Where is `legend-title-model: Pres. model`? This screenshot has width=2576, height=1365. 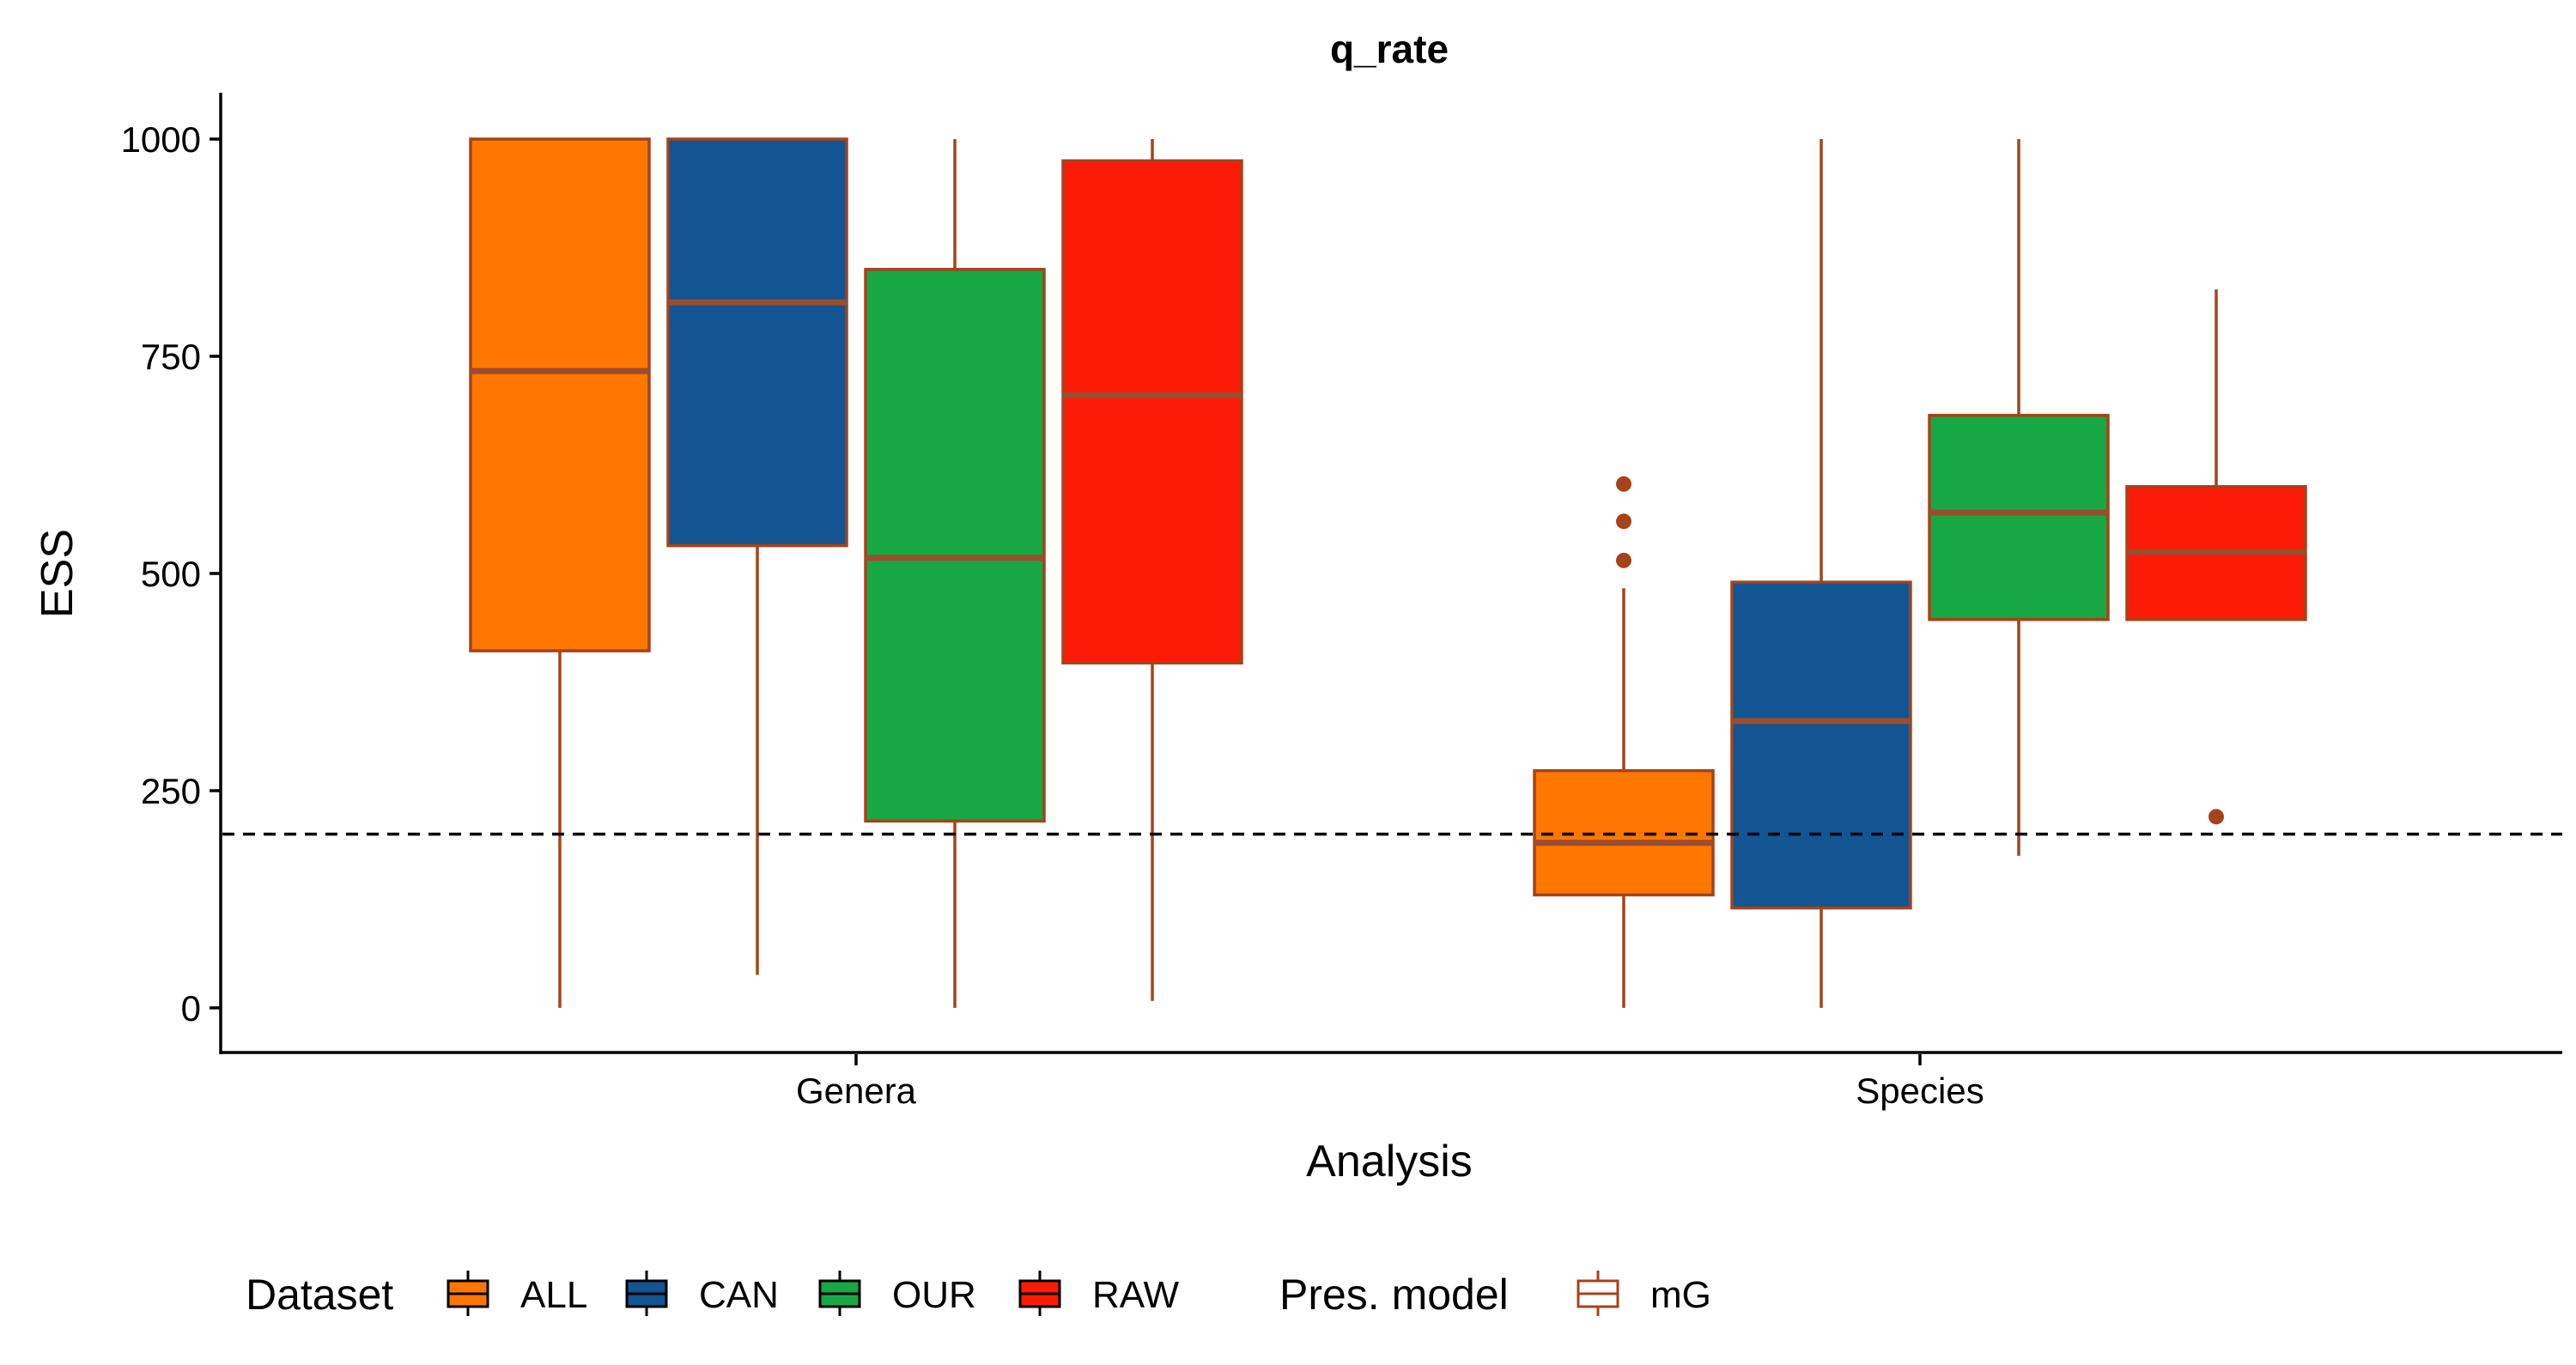
legend-title-model: Pres. model is located at coordinates (1394, 1295).